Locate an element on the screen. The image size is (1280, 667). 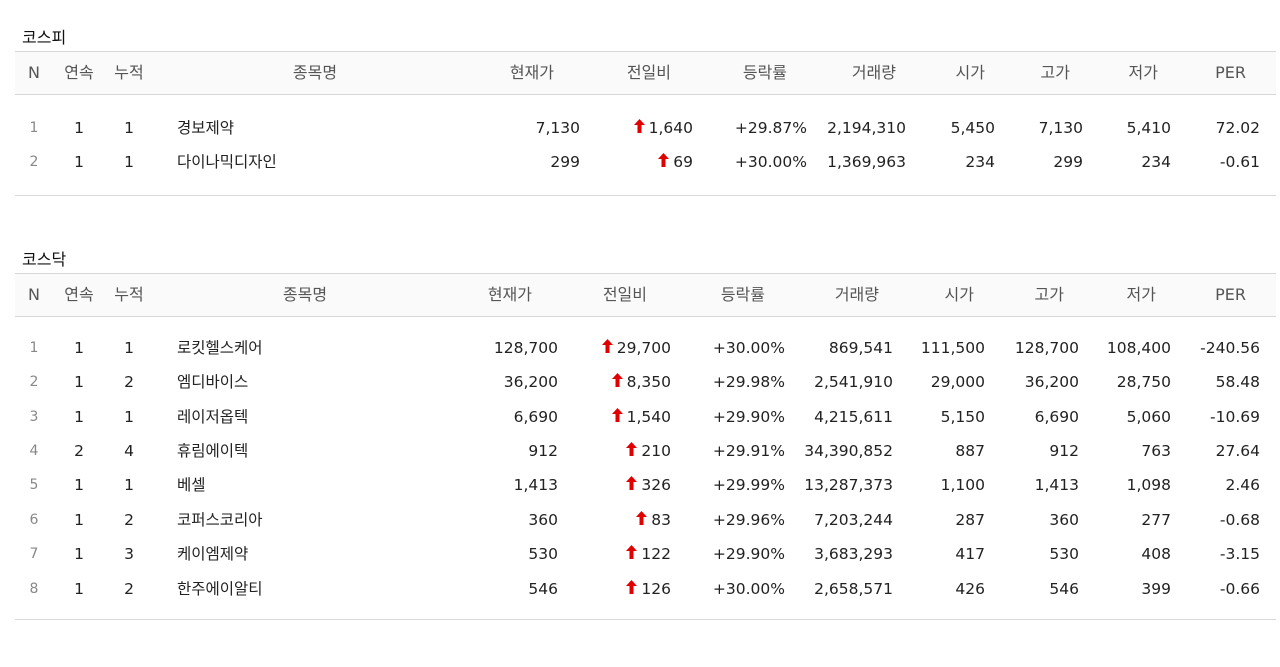
stock-name: 휴림에이텍 is located at coordinates (213, 450).